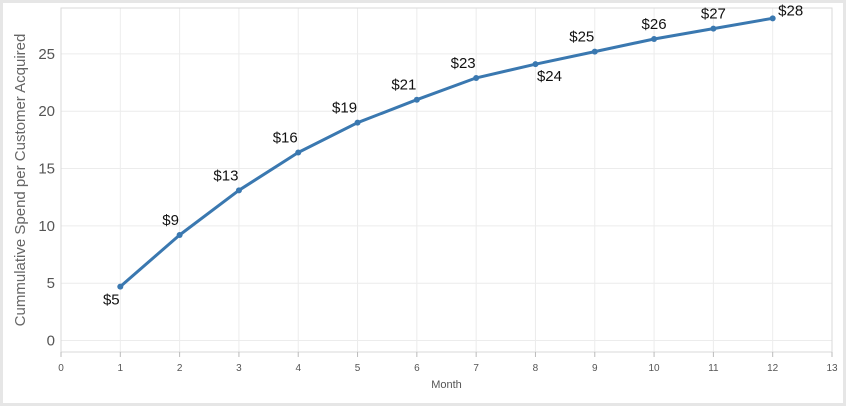 The height and width of the screenshot is (406, 846). Describe the element at coordinates (463, 63) in the screenshot. I see `data-label: $23` at that location.